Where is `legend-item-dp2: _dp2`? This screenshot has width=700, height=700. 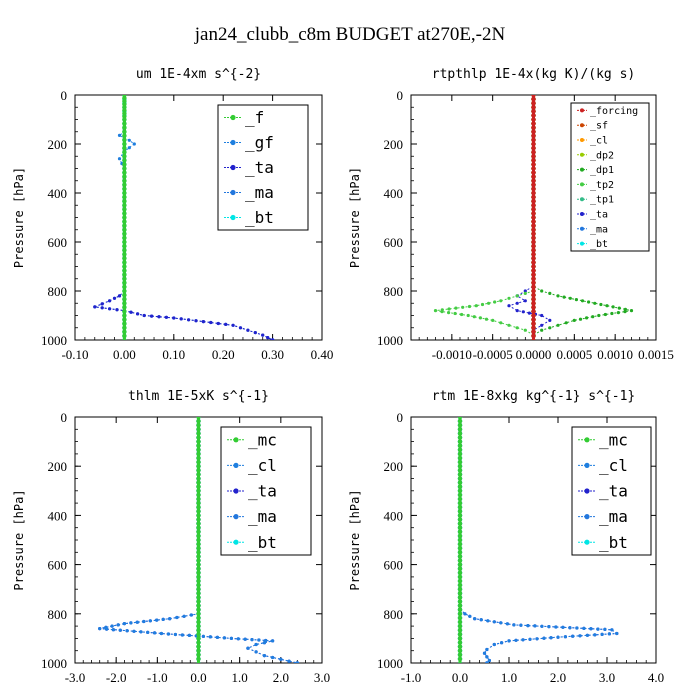 legend-item-dp2: _dp2 is located at coordinates (595, 155).